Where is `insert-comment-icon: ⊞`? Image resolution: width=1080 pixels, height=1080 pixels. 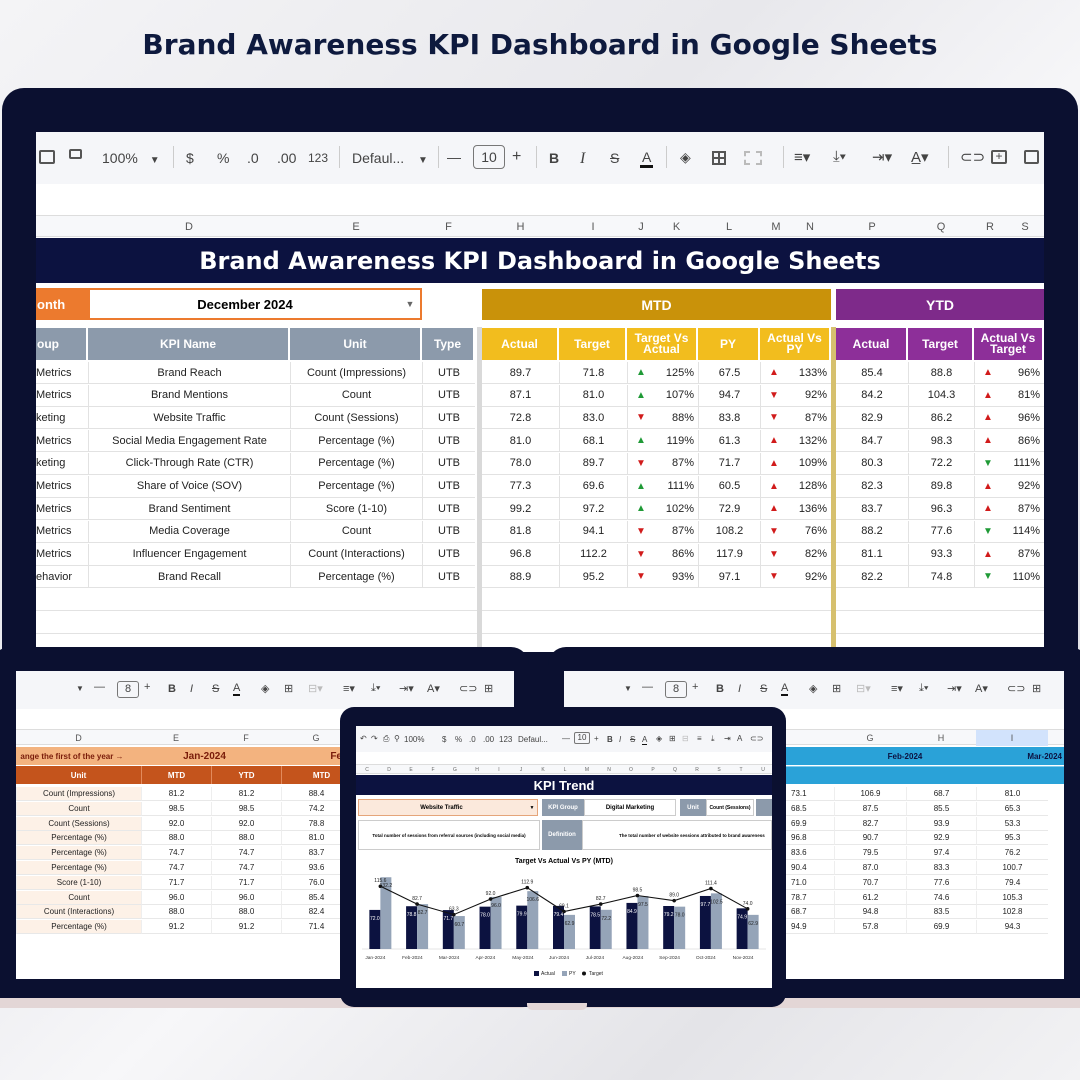 insert-comment-icon: ⊞ is located at coordinates (489, 689).